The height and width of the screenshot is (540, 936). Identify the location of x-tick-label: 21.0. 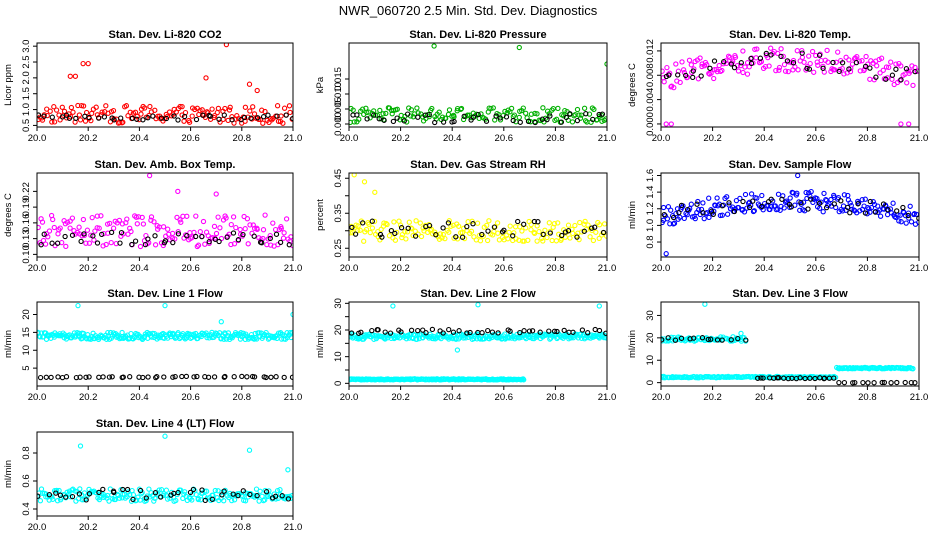
(607, 268).